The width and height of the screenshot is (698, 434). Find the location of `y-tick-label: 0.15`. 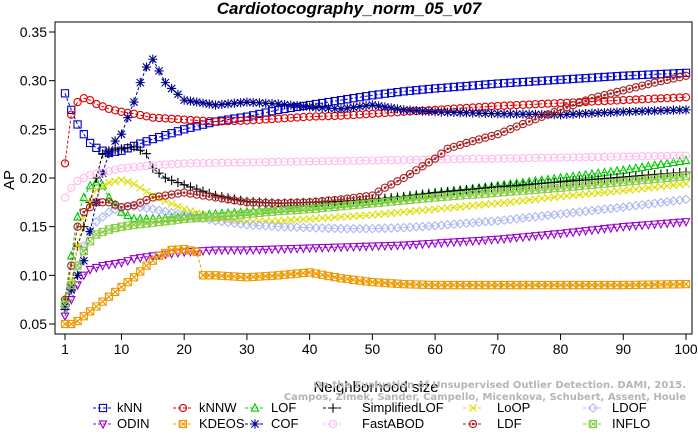

y-tick-label: 0.15 is located at coordinates (33, 227).